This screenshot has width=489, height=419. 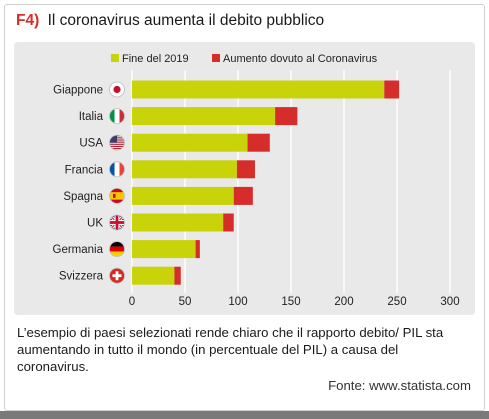 What do you see at coordinates (258, 89) in the screenshot?
I see `bar-base-giappone` at bounding box center [258, 89].